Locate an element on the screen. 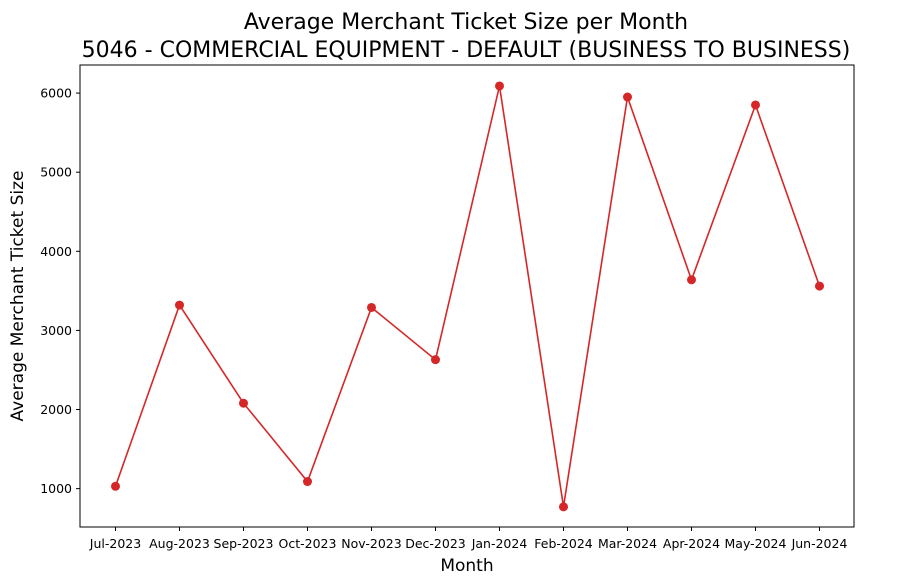 The image size is (914, 585). x-tick-label: Apr-2024 is located at coordinates (691, 543).